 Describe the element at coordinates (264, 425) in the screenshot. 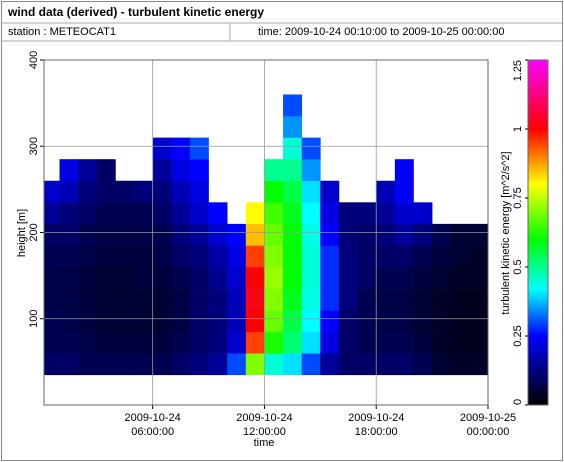

I see `x-tick-label: 2009-10-24 12:00:00` at that location.